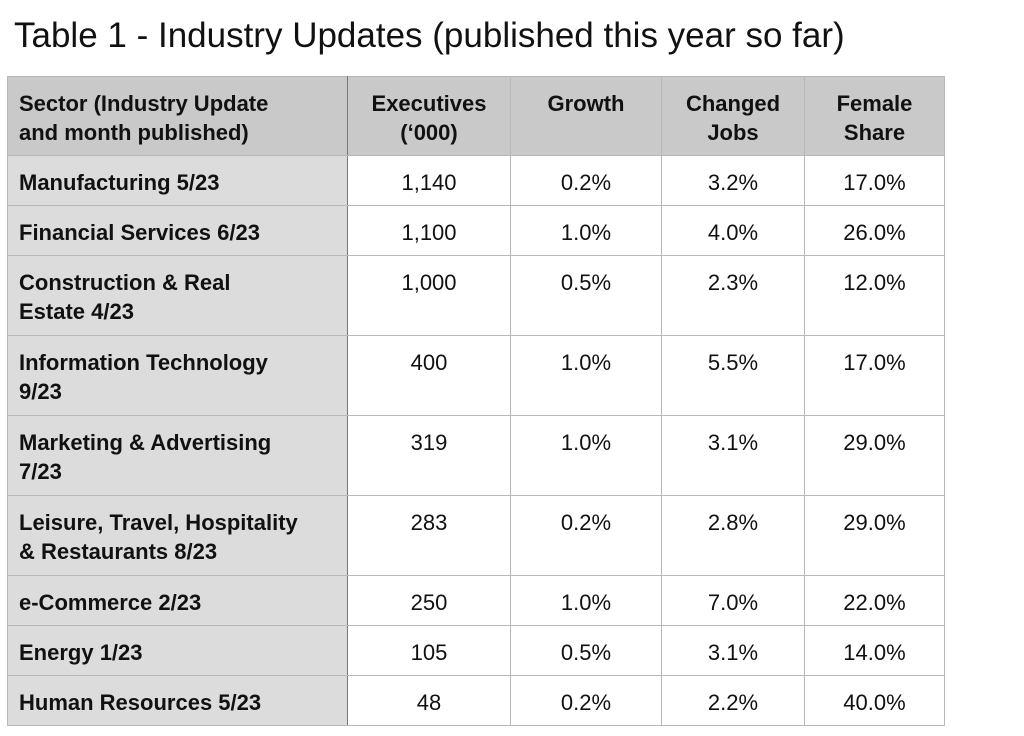 The width and height of the screenshot is (1024, 736). I want to click on female-share-cell: 26.0%, so click(874, 230).